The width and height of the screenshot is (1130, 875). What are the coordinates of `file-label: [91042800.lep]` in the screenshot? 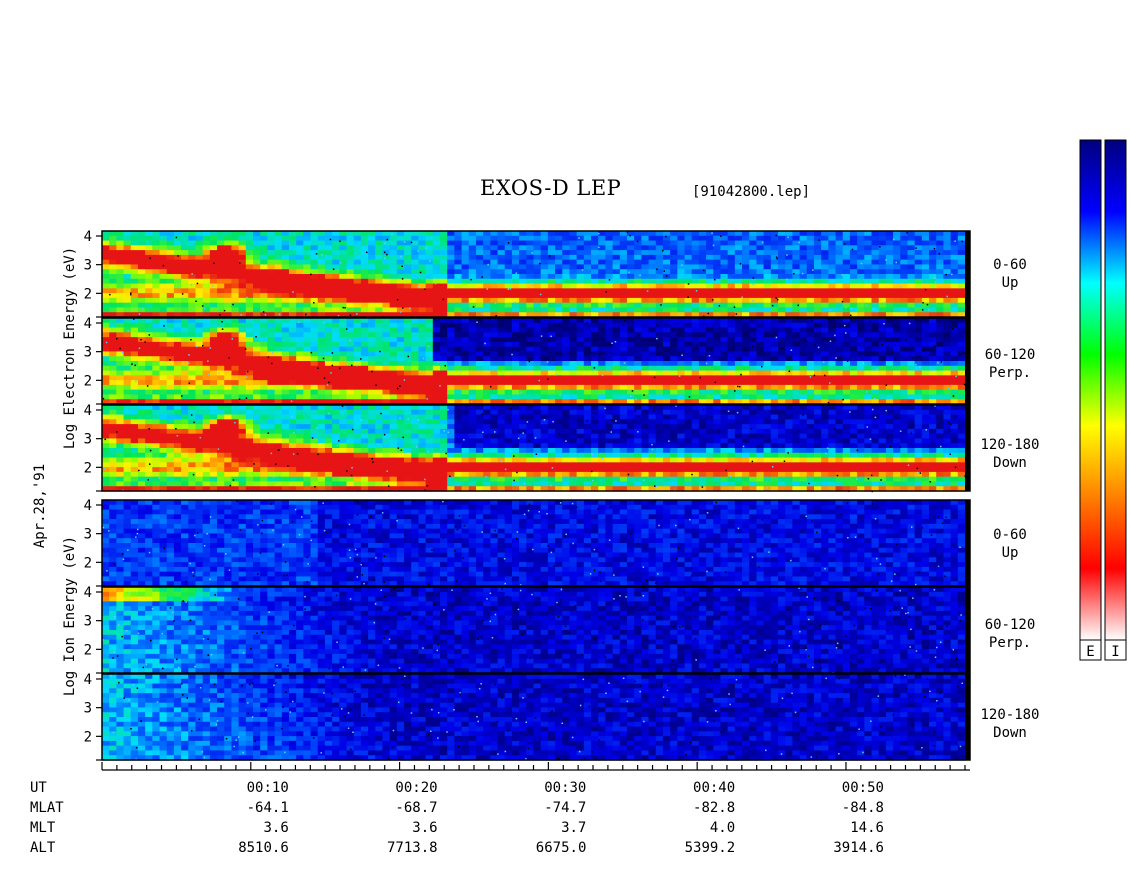 It's located at (751, 192).